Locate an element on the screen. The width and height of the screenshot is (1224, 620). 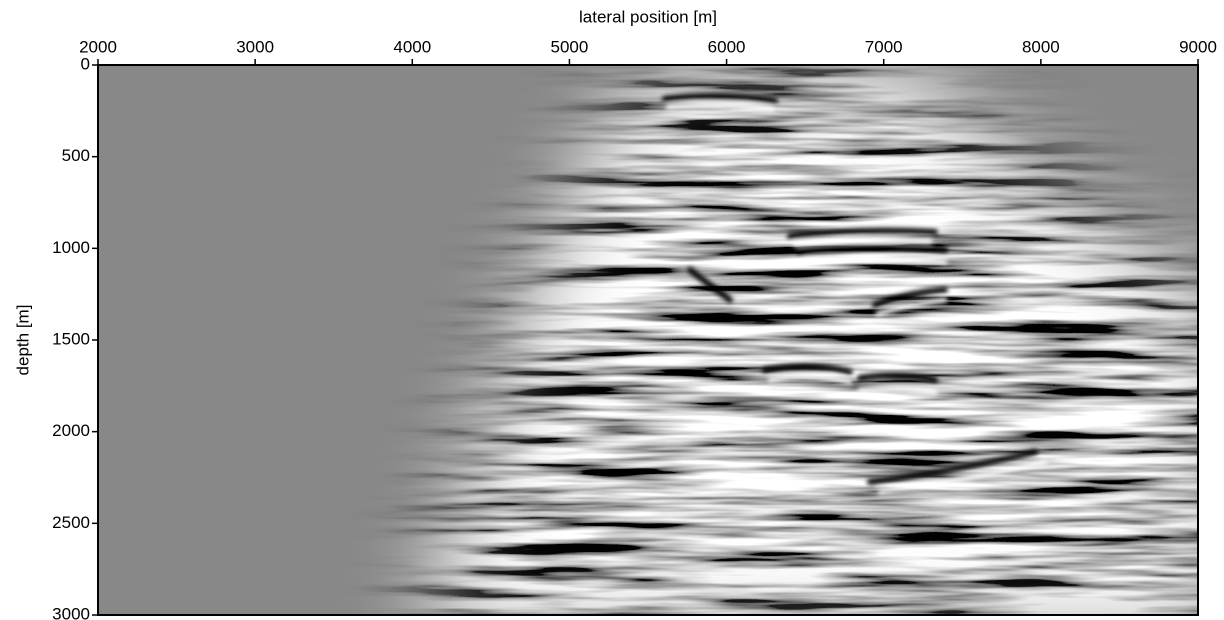
y-tick-label: 500 is located at coordinates (76, 155).